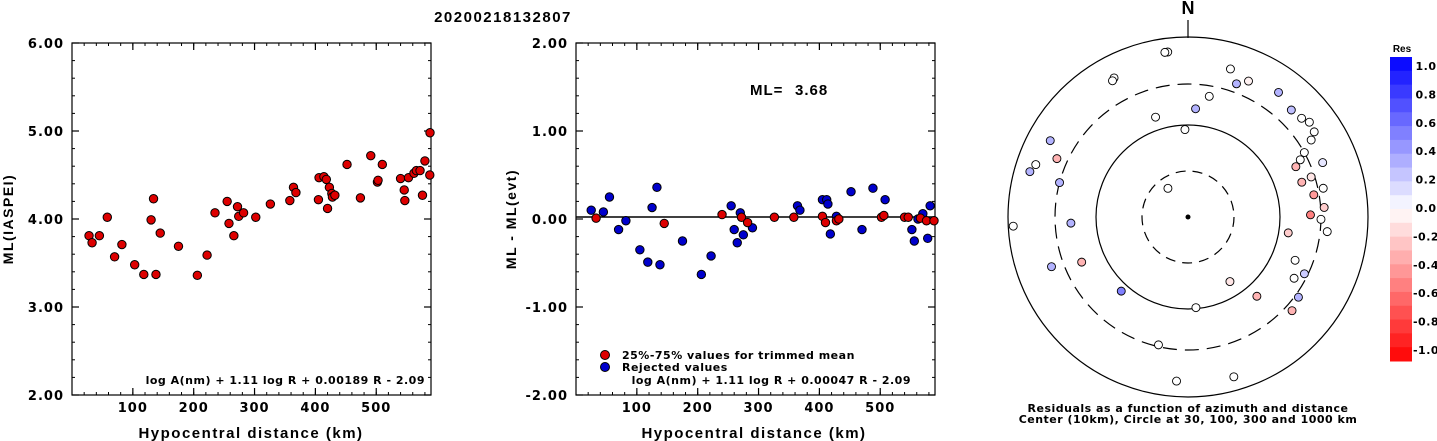 This screenshot has width=1437, height=441. What do you see at coordinates (1426, 151) in the screenshot?
I see `colorbar-tick-label: 0.4` at bounding box center [1426, 151].